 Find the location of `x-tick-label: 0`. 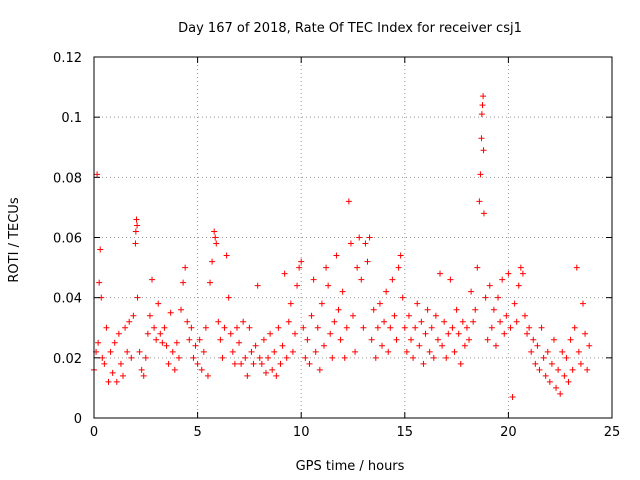

x-tick-label: 0 is located at coordinates (94, 432).